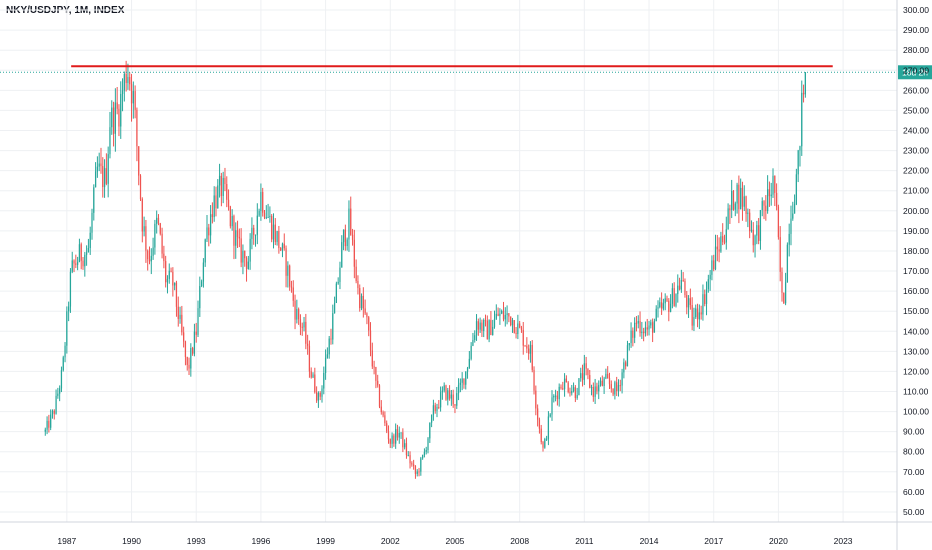  Describe the element at coordinates (916, 392) in the screenshot. I see `y-tick-label: 110.00` at that location.